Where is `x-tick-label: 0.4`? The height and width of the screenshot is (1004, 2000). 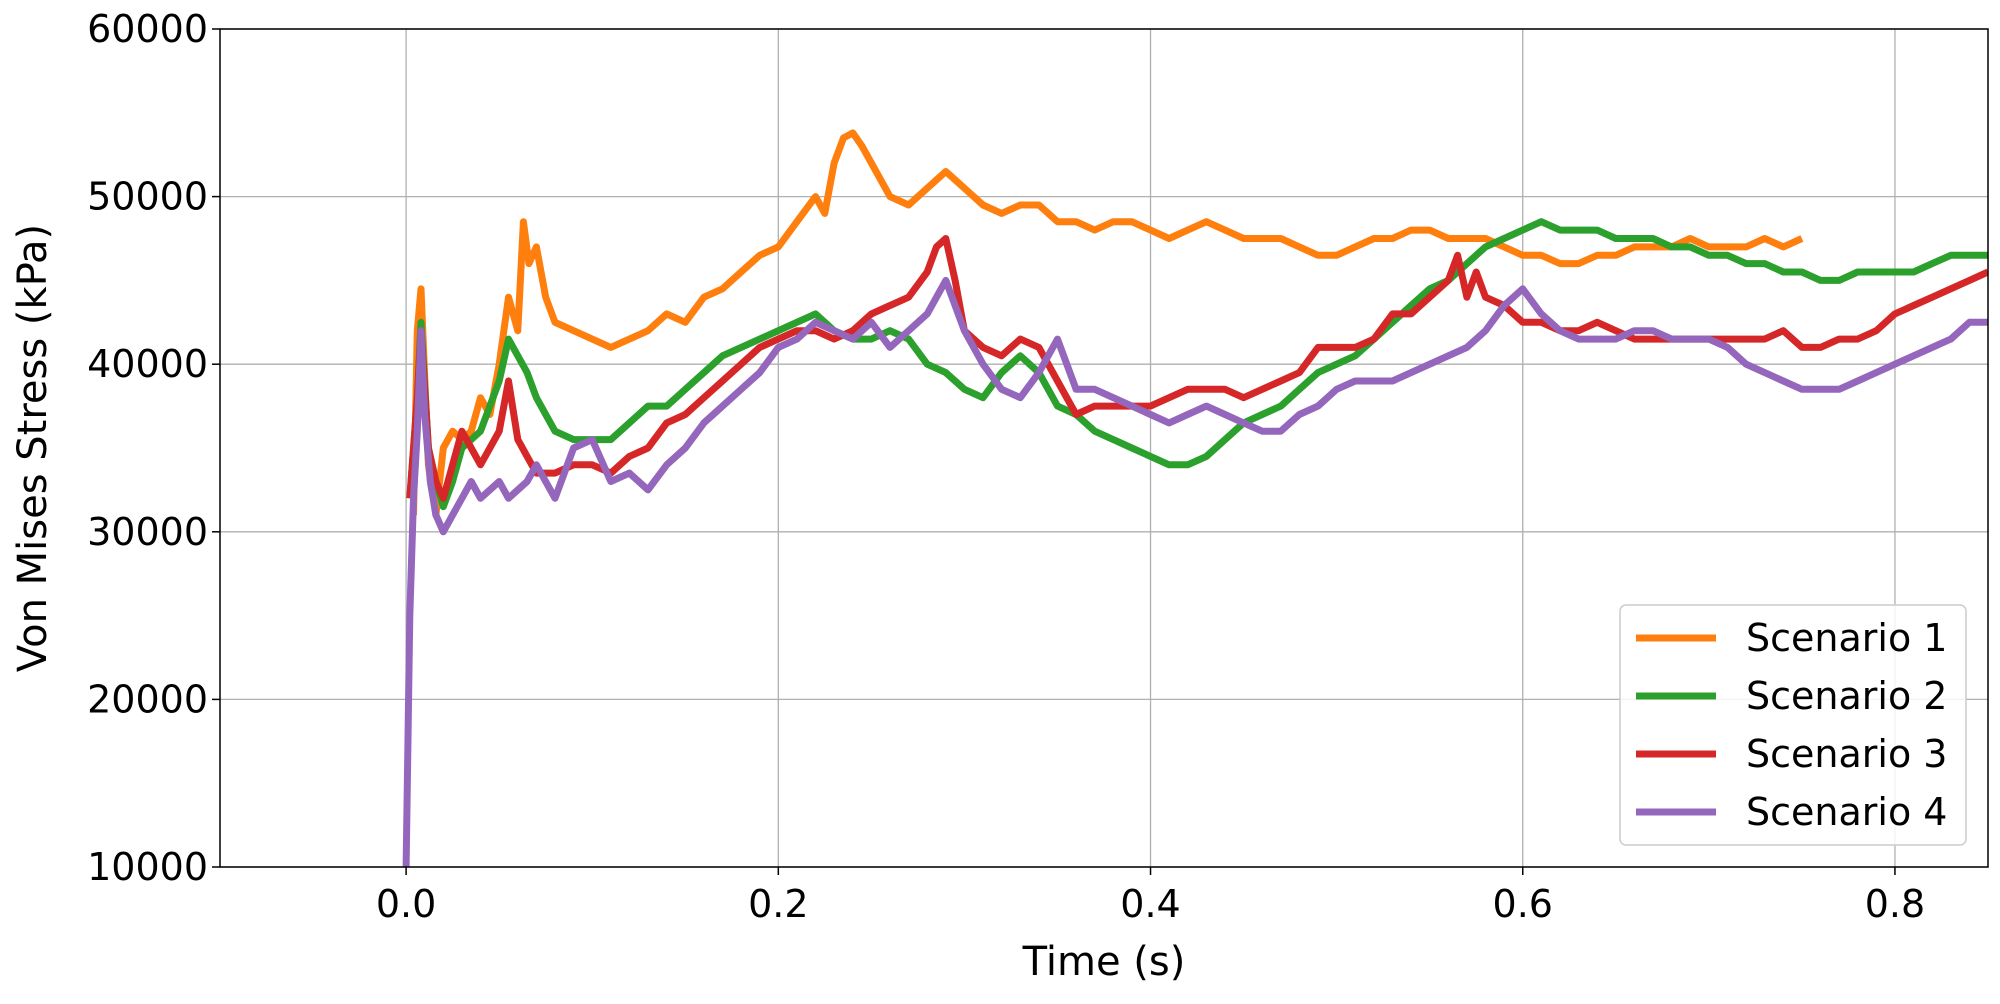 x-tick-label: 0.4 is located at coordinates (1150, 904).